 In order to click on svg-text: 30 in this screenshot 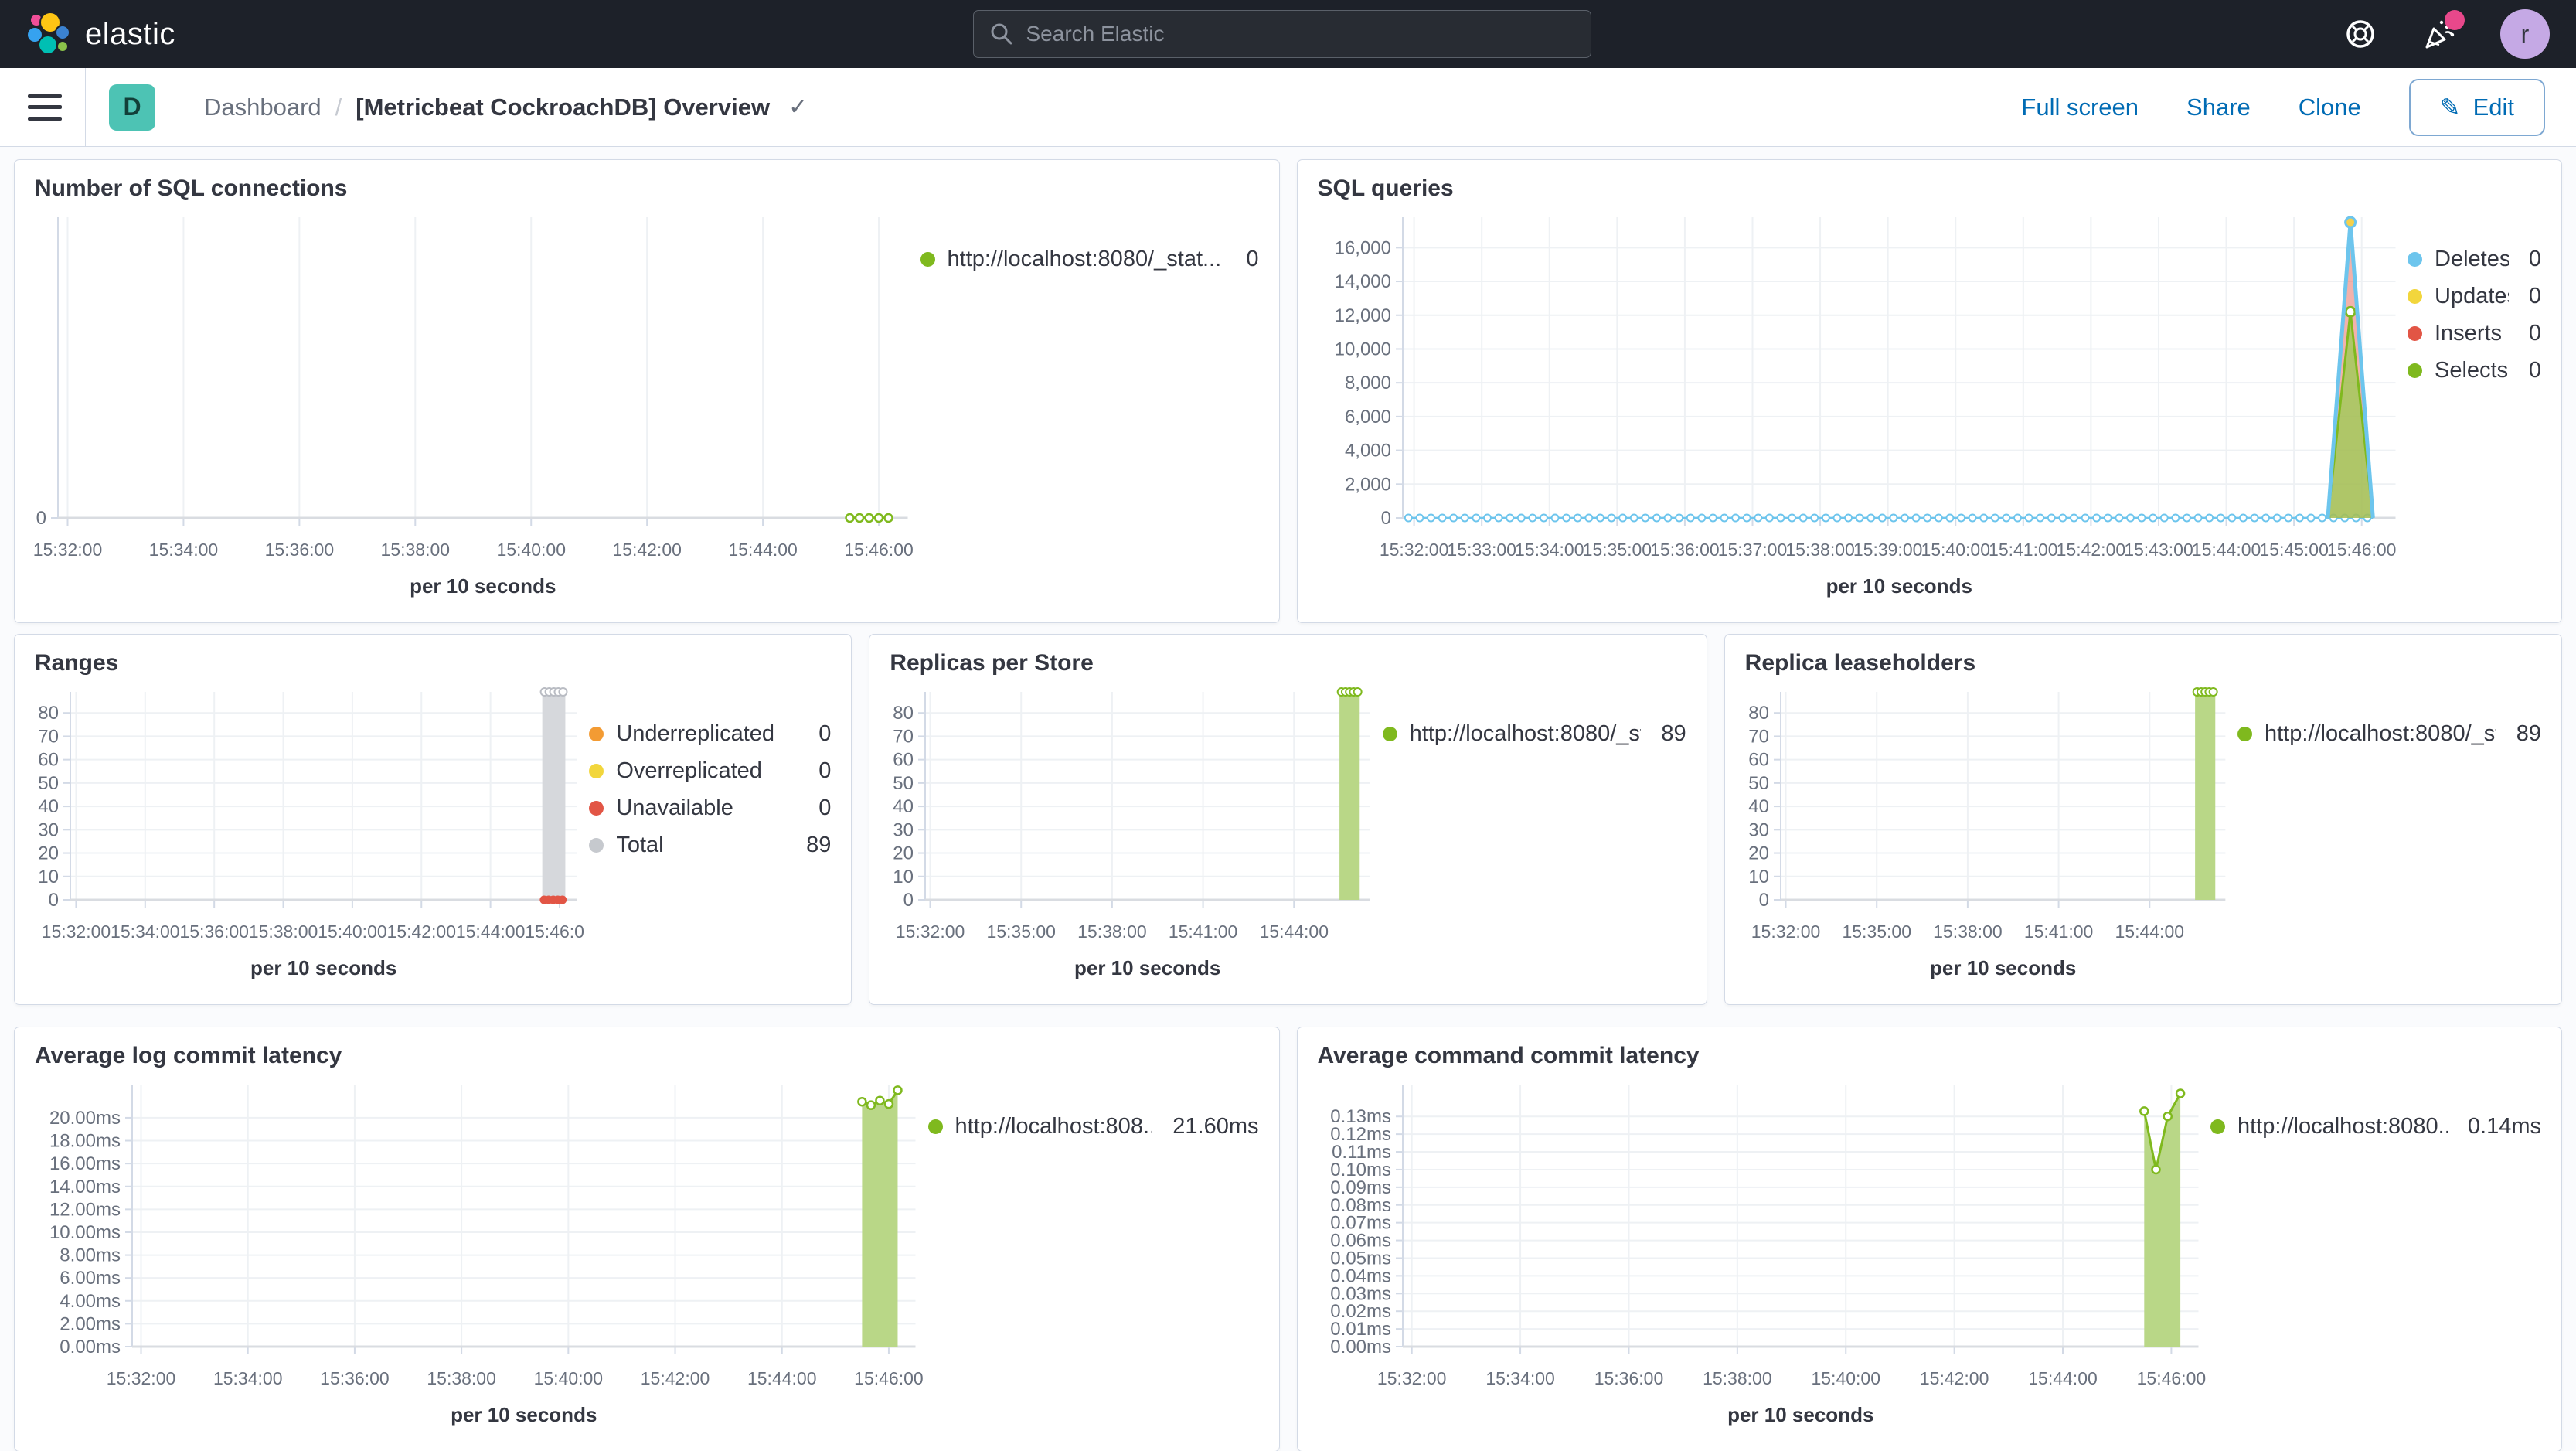, I will do `click(904, 830)`.